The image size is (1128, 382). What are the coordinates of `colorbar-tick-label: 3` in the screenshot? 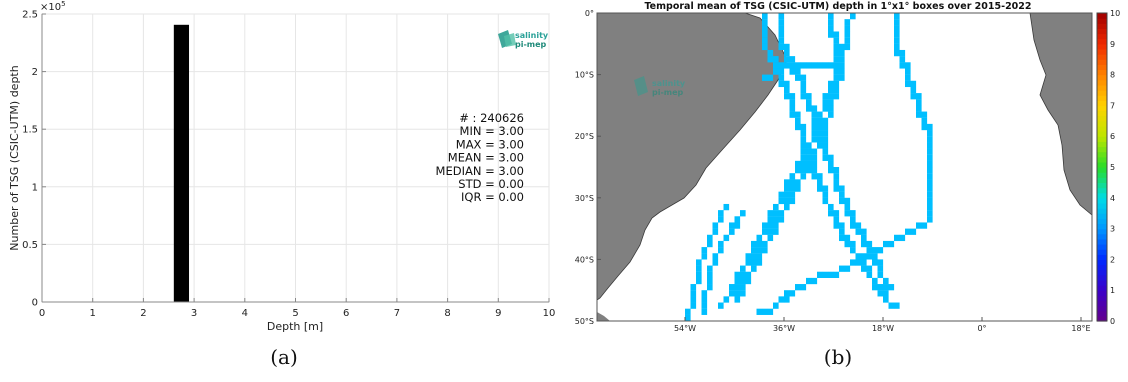 It's located at (1112, 229).